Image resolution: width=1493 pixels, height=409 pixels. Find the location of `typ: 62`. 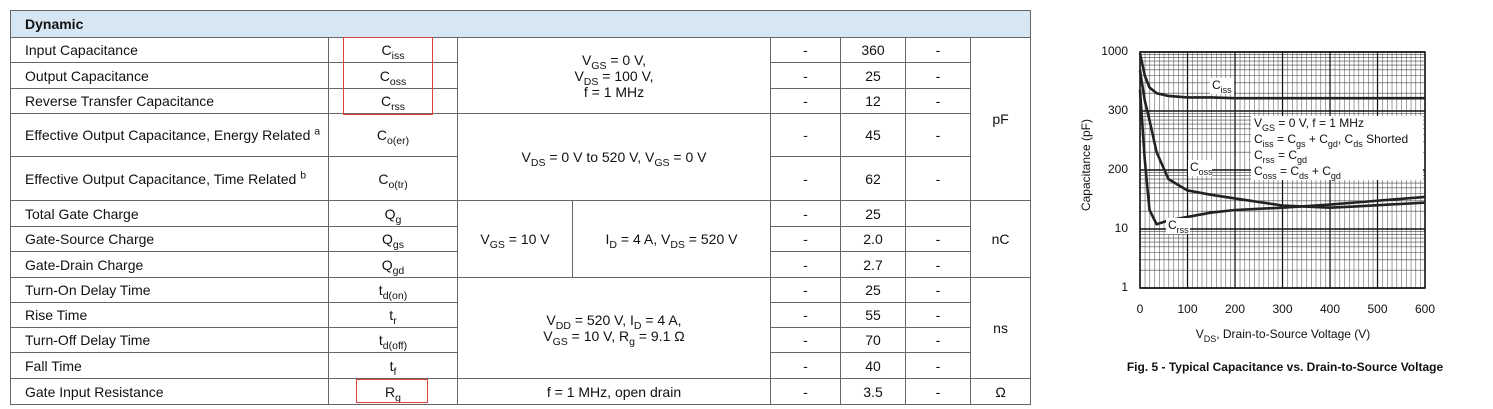

typ: 62 is located at coordinates (873, 178).